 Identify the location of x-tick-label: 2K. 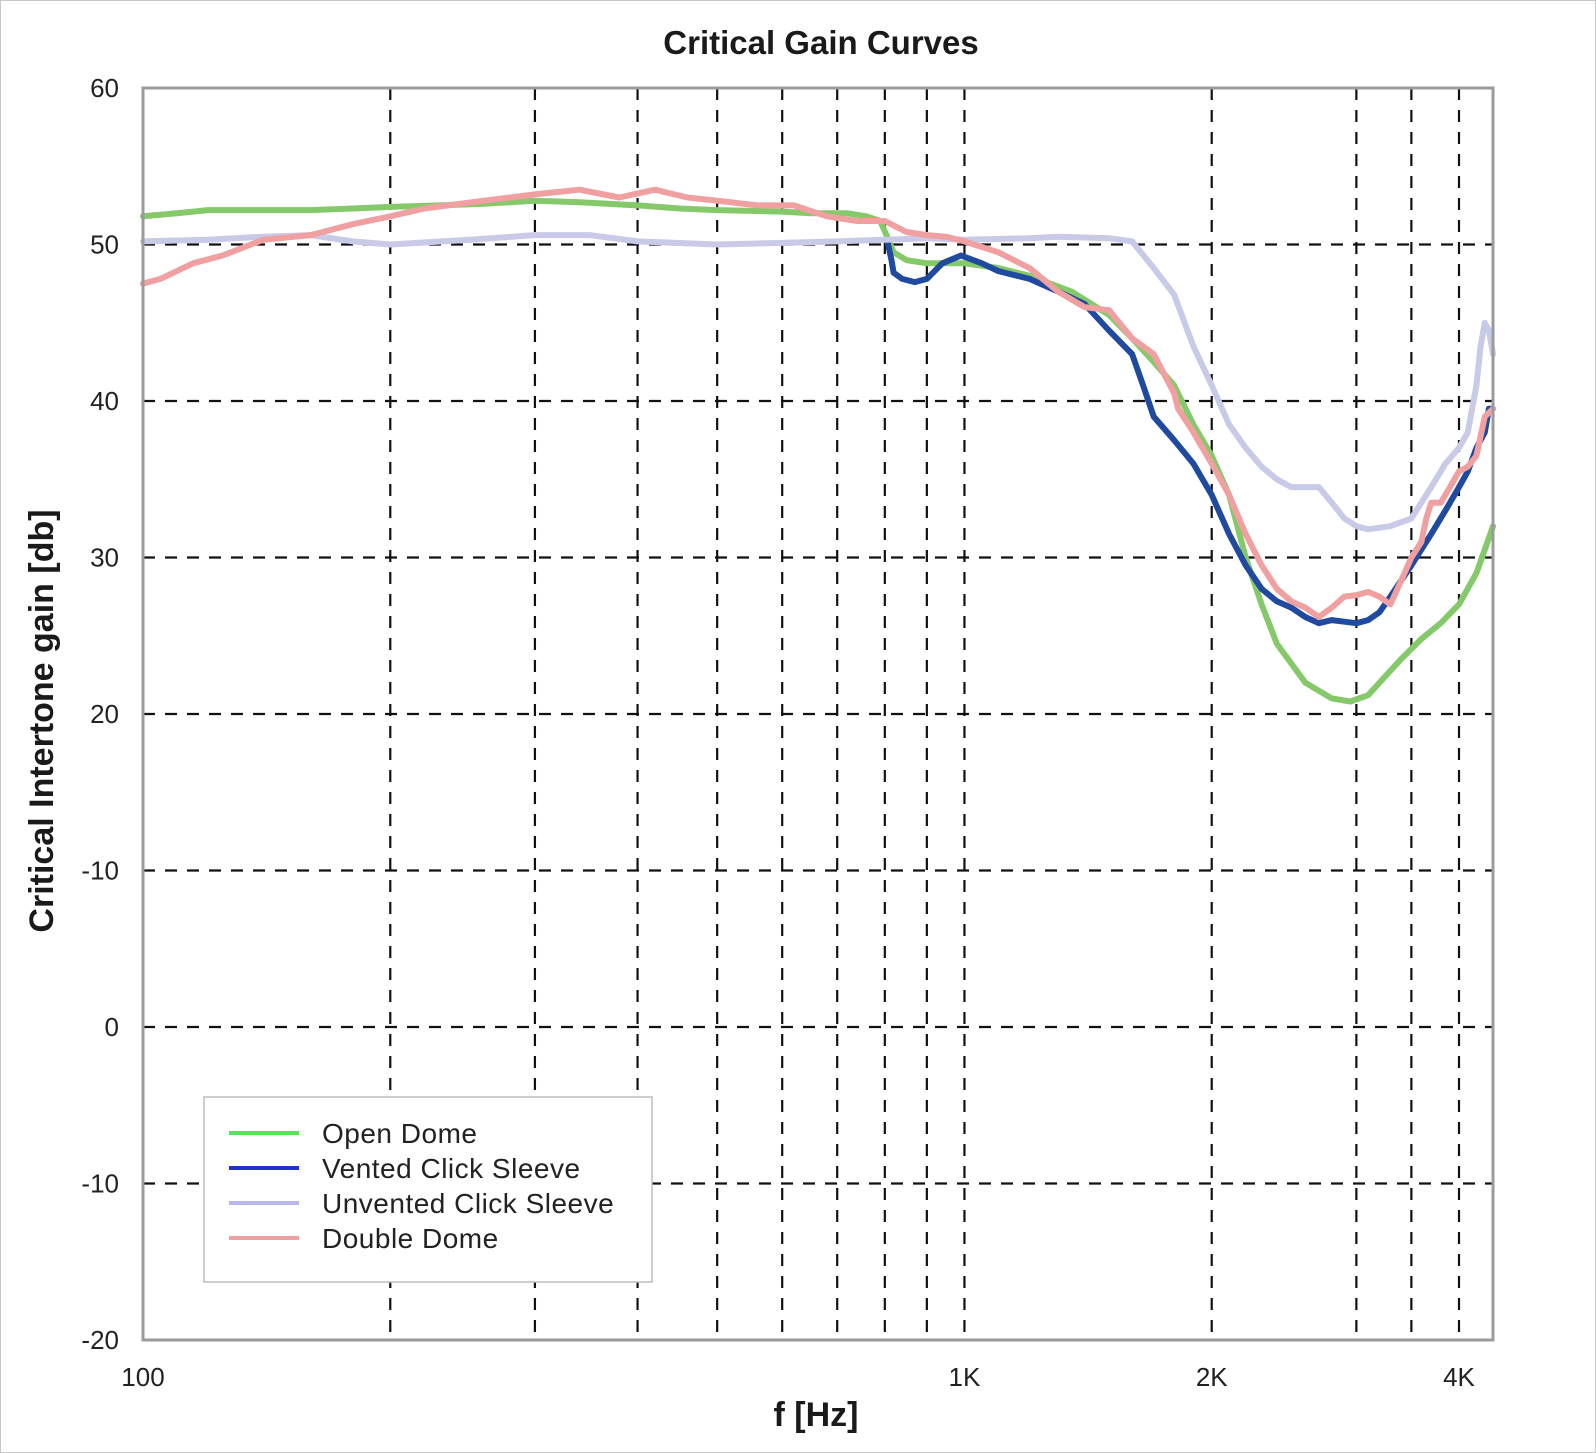
(1212, 1377).